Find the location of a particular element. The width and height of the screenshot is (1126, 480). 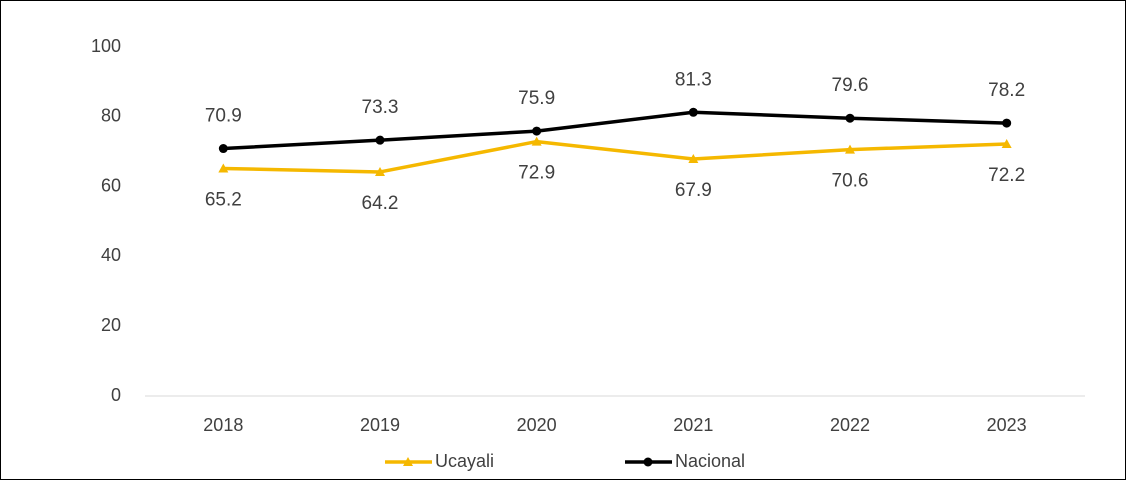

x-tick-label: 2020 is located at coordinates (537, 425).